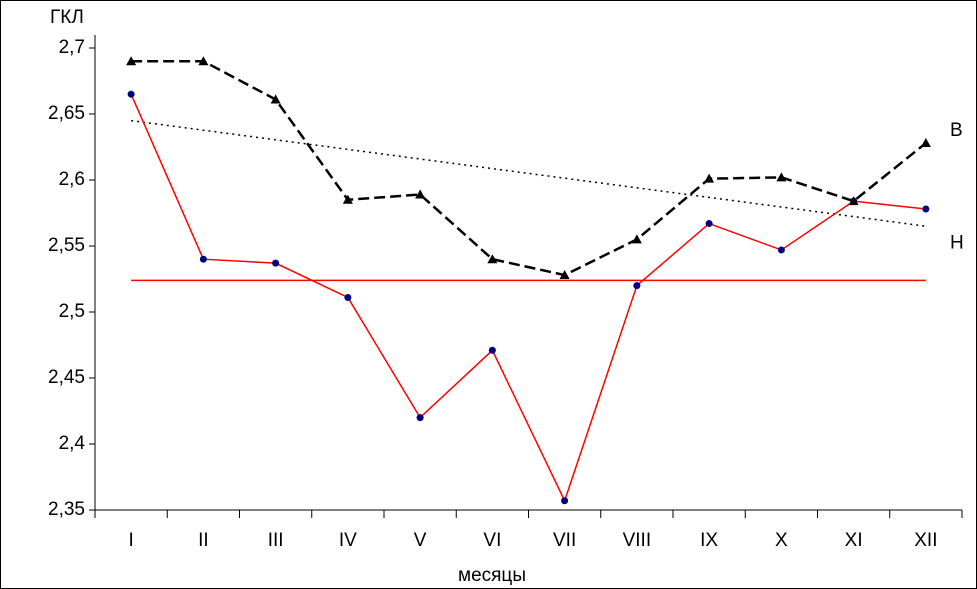 This screenshot has height=589, width=977. I want to click on x-tick-label: XII, so click(925, 540).